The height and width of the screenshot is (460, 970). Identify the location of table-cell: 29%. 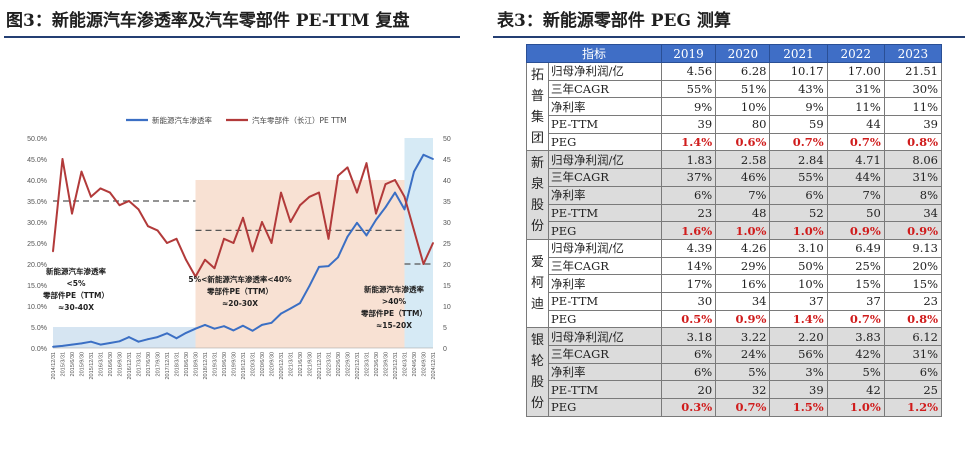
(743, 266).